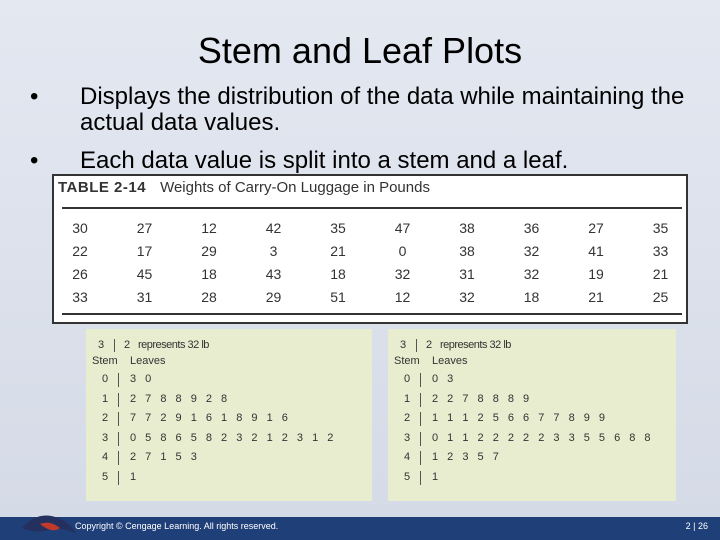 The image size is (720, 540). What do you see at coordinates (49, 524) in the screenshot?
I see `bird-logo` at bounding box center [49, 524].